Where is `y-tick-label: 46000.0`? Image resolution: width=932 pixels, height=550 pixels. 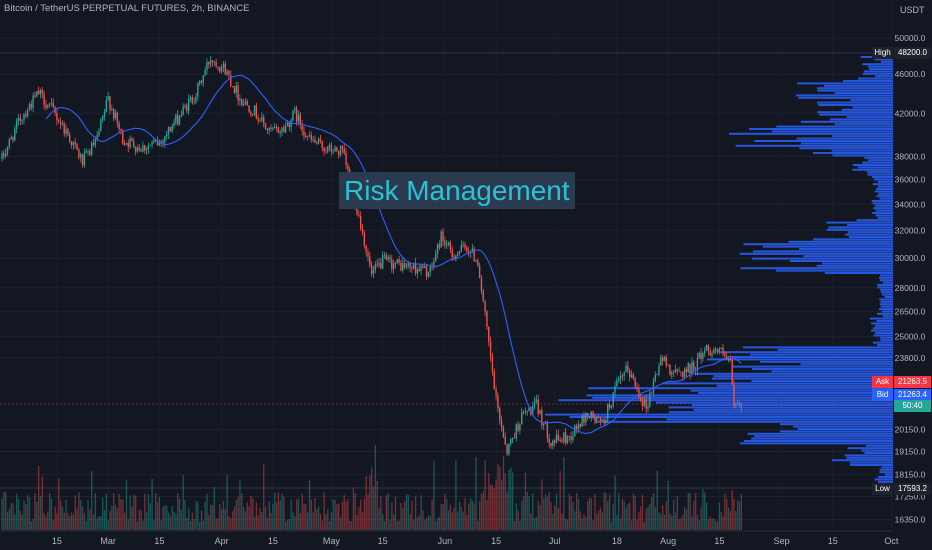 y-tick-label: 46000.0 is located at coordinates (910, 74).